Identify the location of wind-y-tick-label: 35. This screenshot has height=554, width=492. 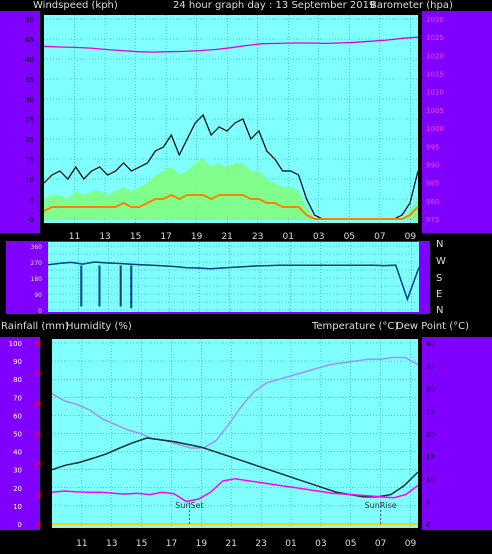
(29, 80).